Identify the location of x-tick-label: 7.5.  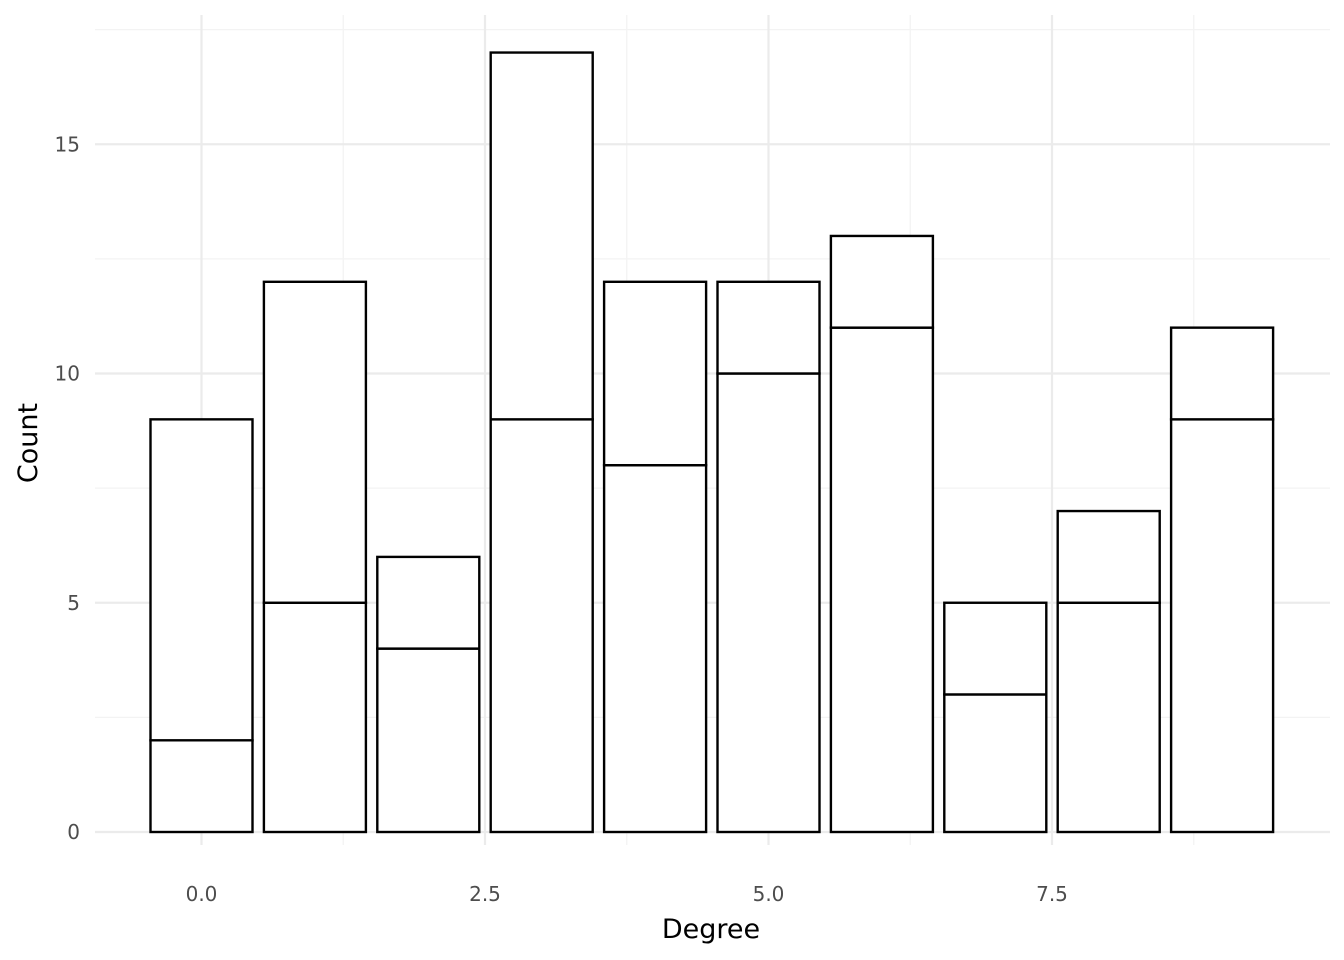
(1052, 894).